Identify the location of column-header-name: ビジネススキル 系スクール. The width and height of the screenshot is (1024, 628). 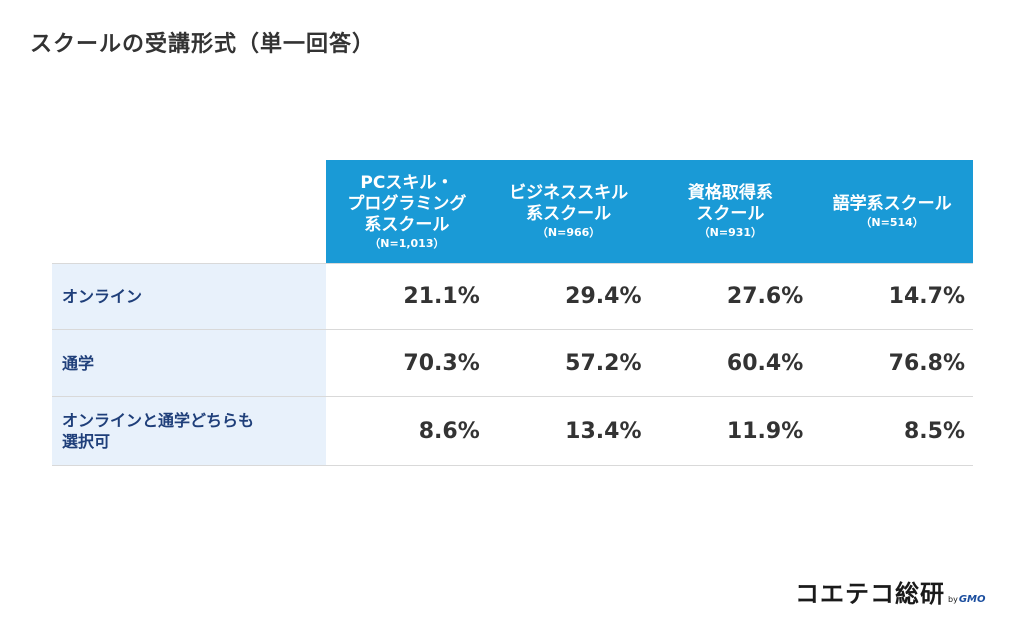
(569, 203).